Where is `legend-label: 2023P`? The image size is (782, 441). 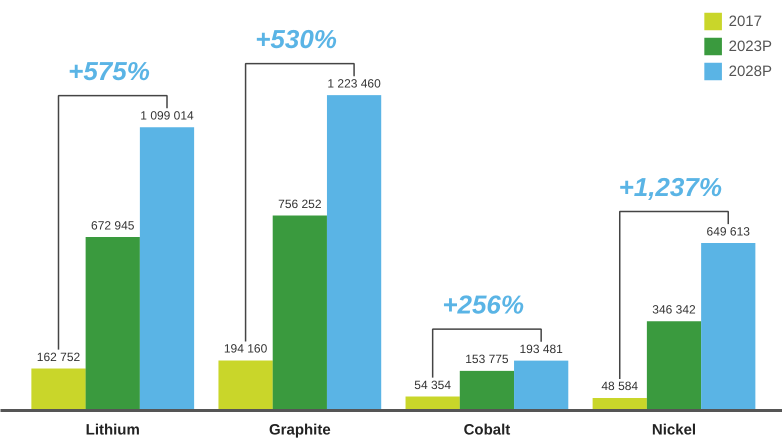 legend-label: 2023P is located at coordinates (750, 46).